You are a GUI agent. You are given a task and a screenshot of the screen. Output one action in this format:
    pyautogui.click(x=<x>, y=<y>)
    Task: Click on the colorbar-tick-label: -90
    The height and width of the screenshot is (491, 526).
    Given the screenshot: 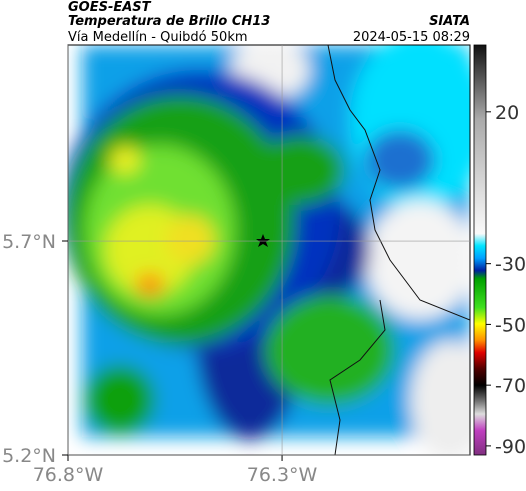 What is the action you would take?
    pyautogui.click(x=510, y=447)
    